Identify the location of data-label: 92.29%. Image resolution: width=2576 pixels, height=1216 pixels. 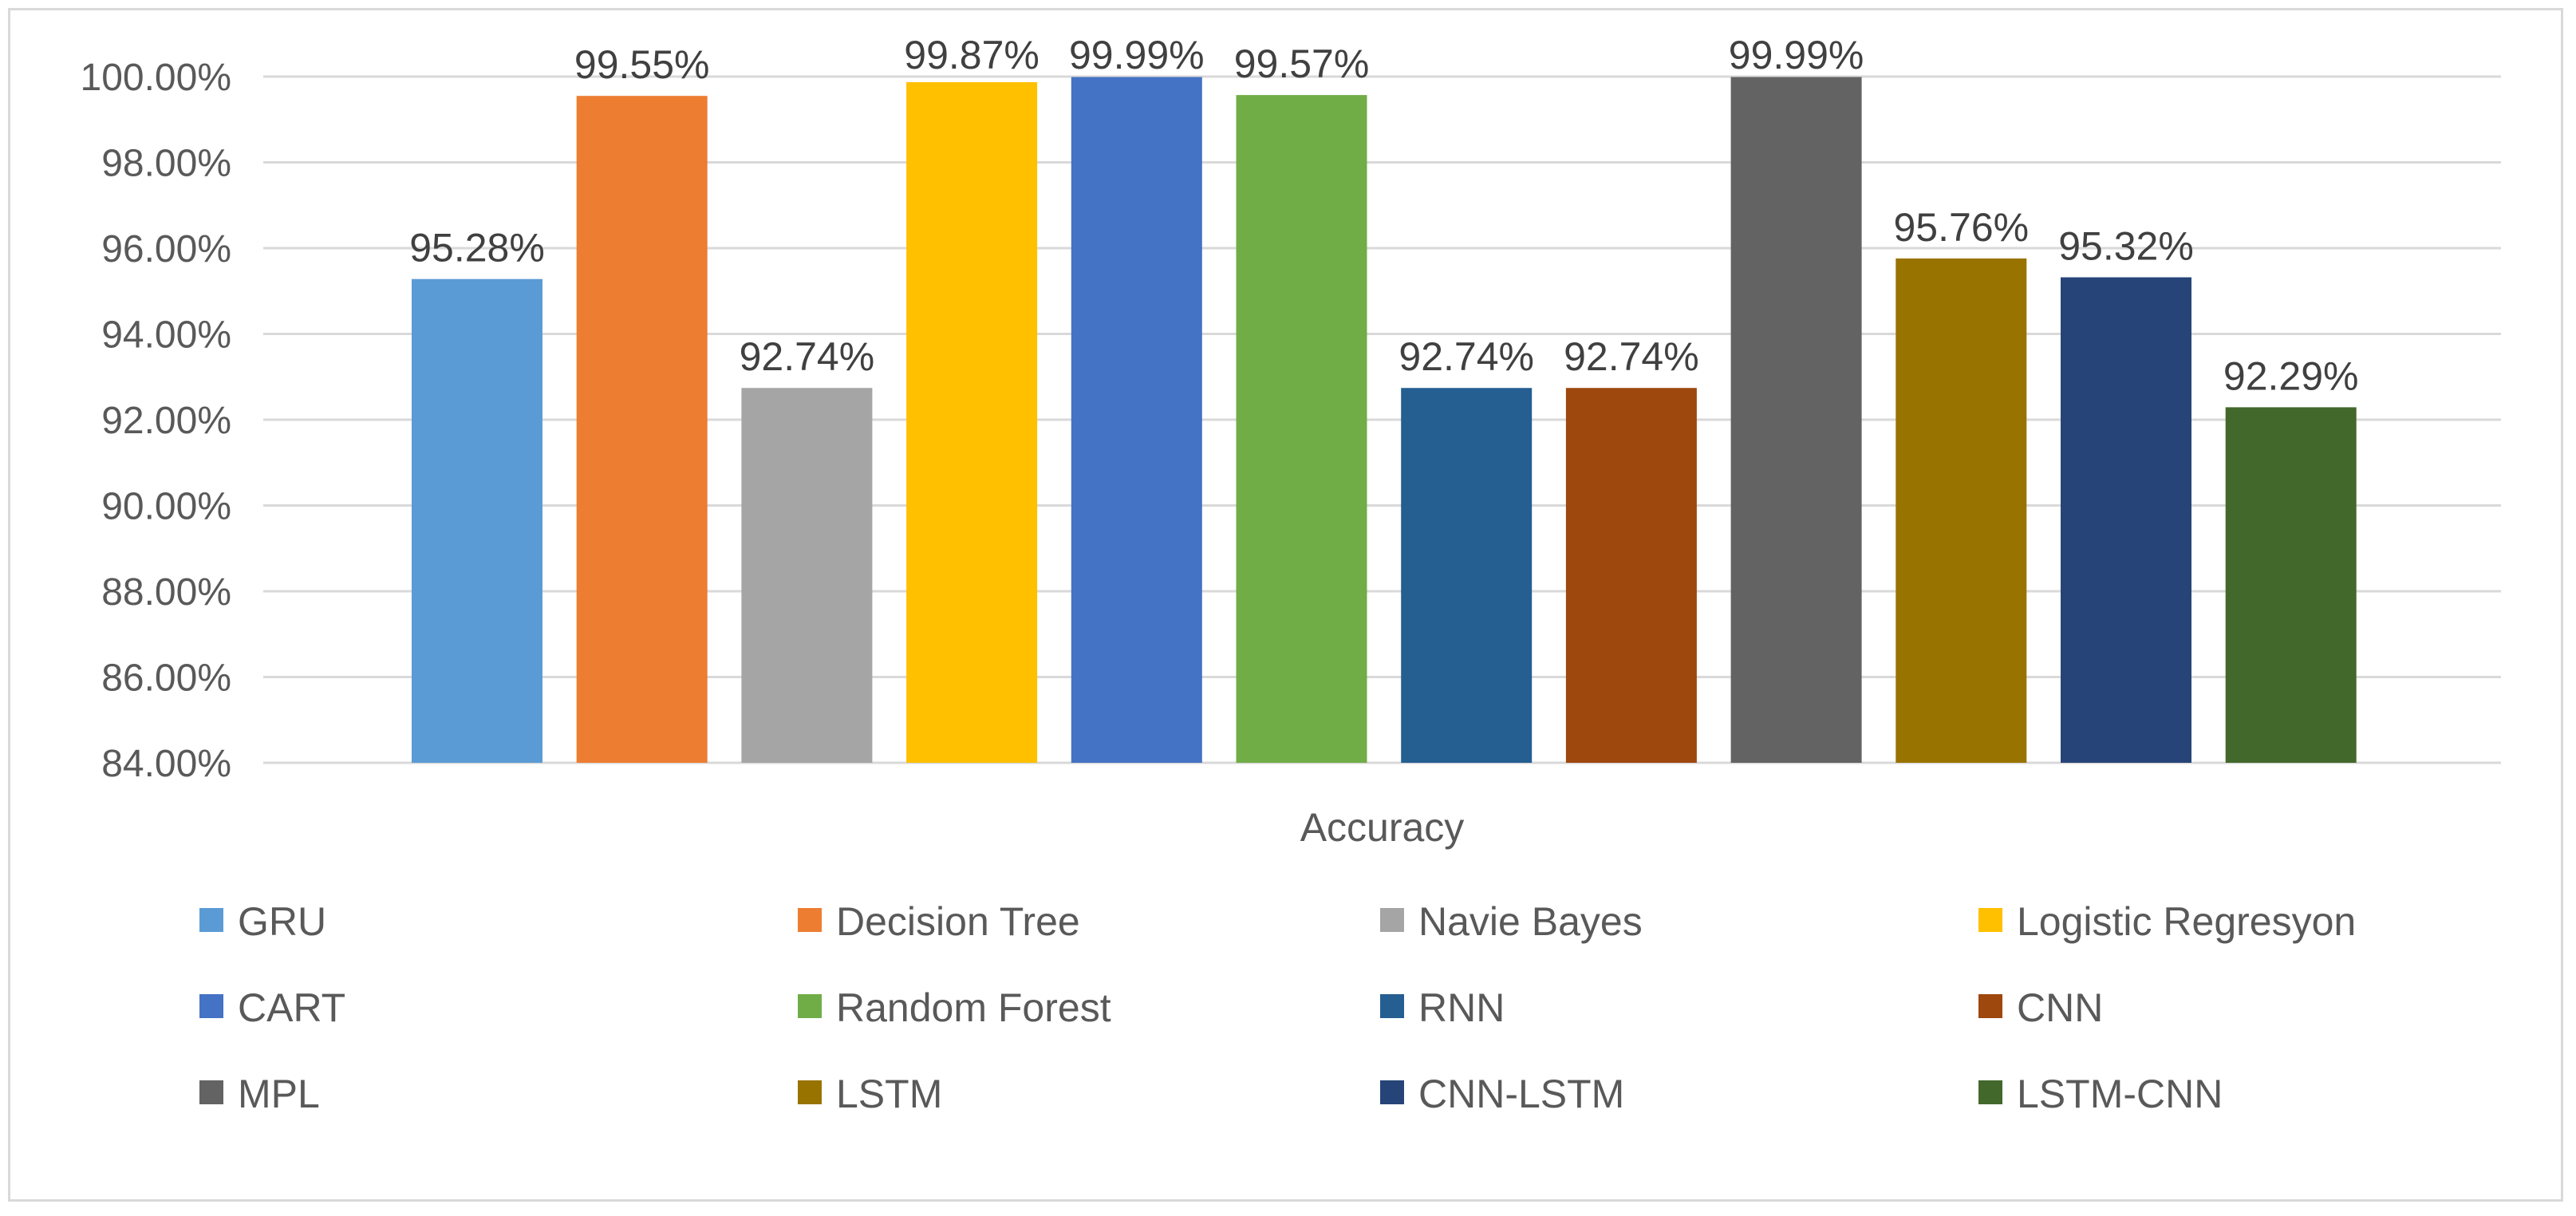
(2291, 376).